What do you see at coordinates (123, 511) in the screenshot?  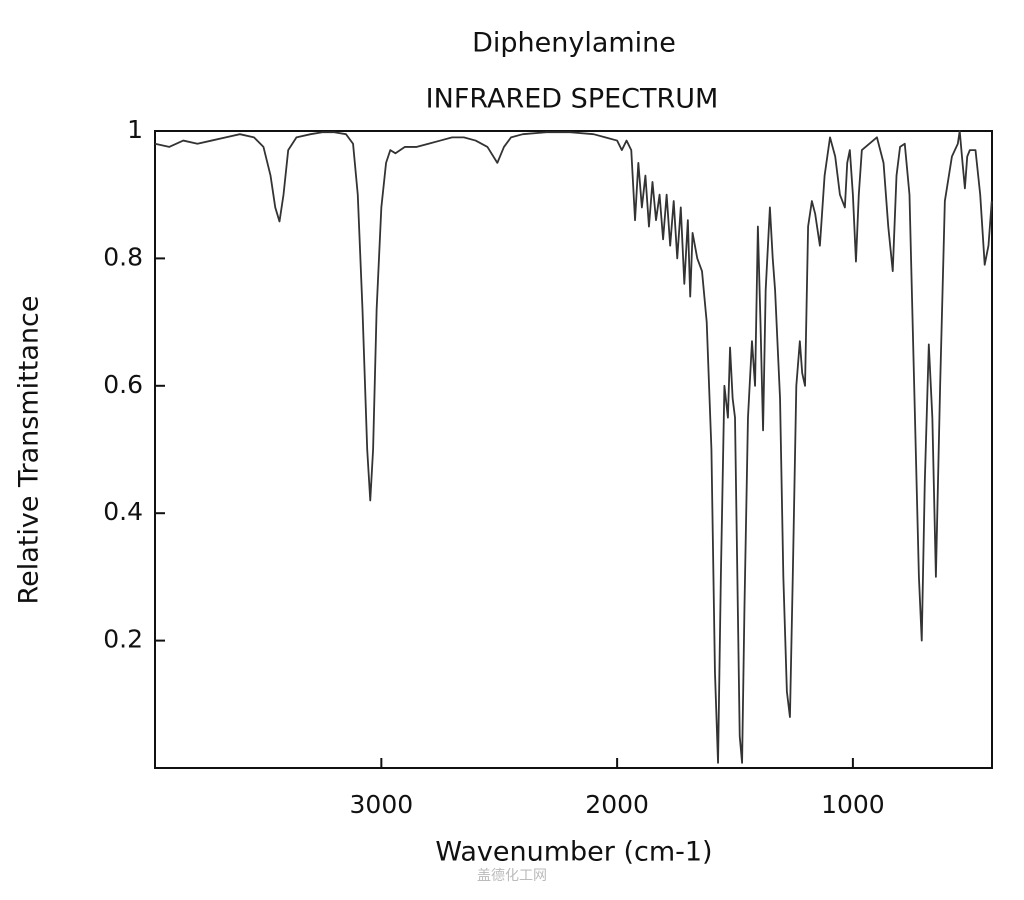 I see `y-tick-label: 0.4` at bounding box center [123, 511].